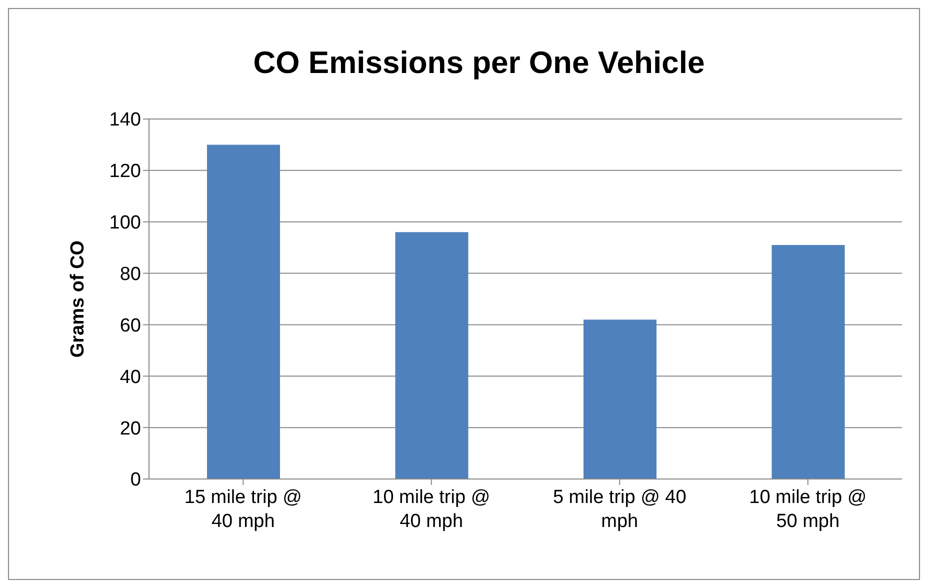 The width and height of the screenshot is (928, 588). I want to click on y-tick-label: 100, so click(125, 223).